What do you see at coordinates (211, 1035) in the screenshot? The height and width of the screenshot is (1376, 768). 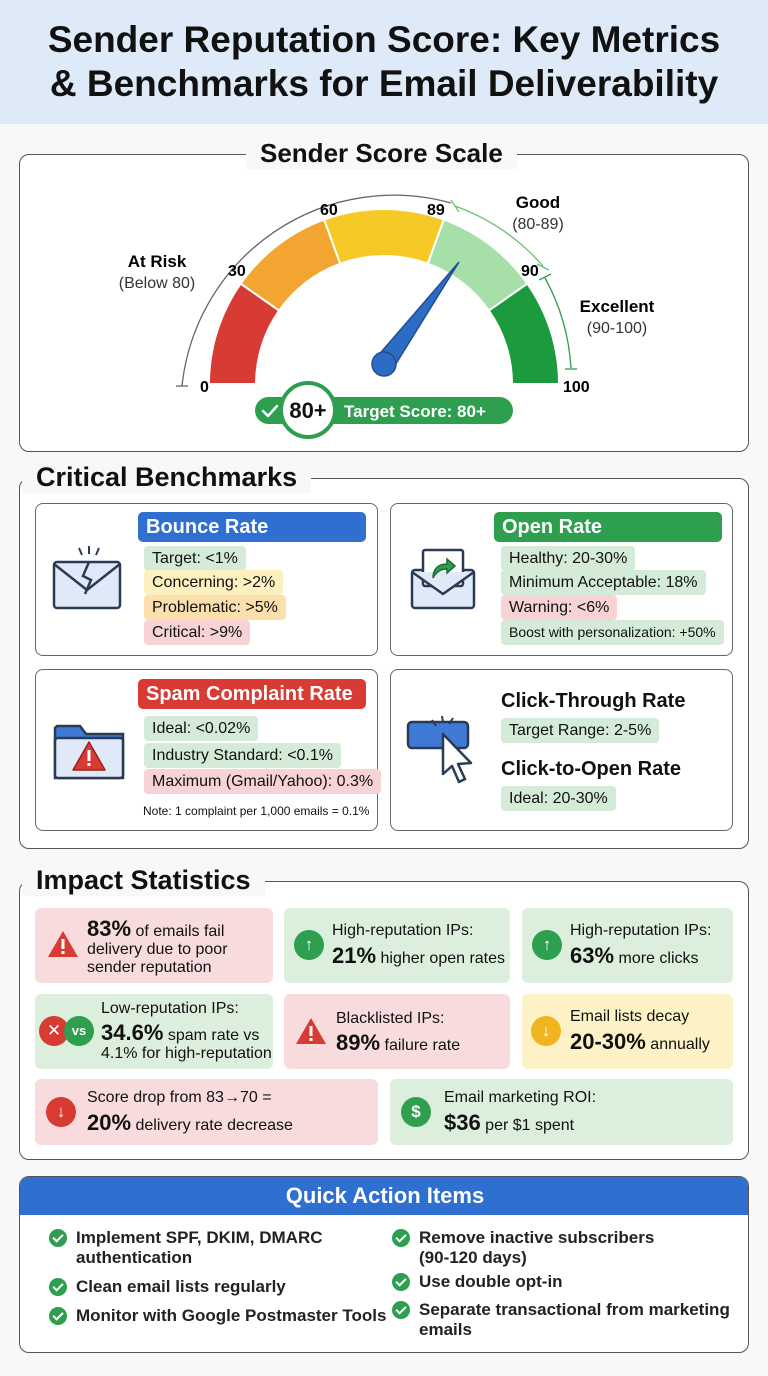 I see `stat-spam-rate-text: spam rate vs` at bounding box center [211, 1035].